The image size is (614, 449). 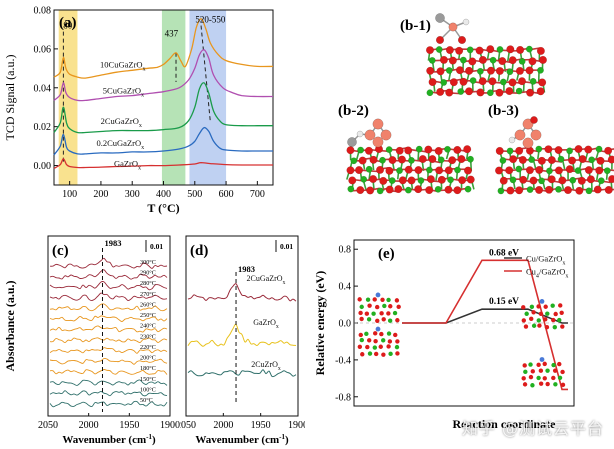 I want to click on x-tick-label-a: 100, so click(x=69, y=194).